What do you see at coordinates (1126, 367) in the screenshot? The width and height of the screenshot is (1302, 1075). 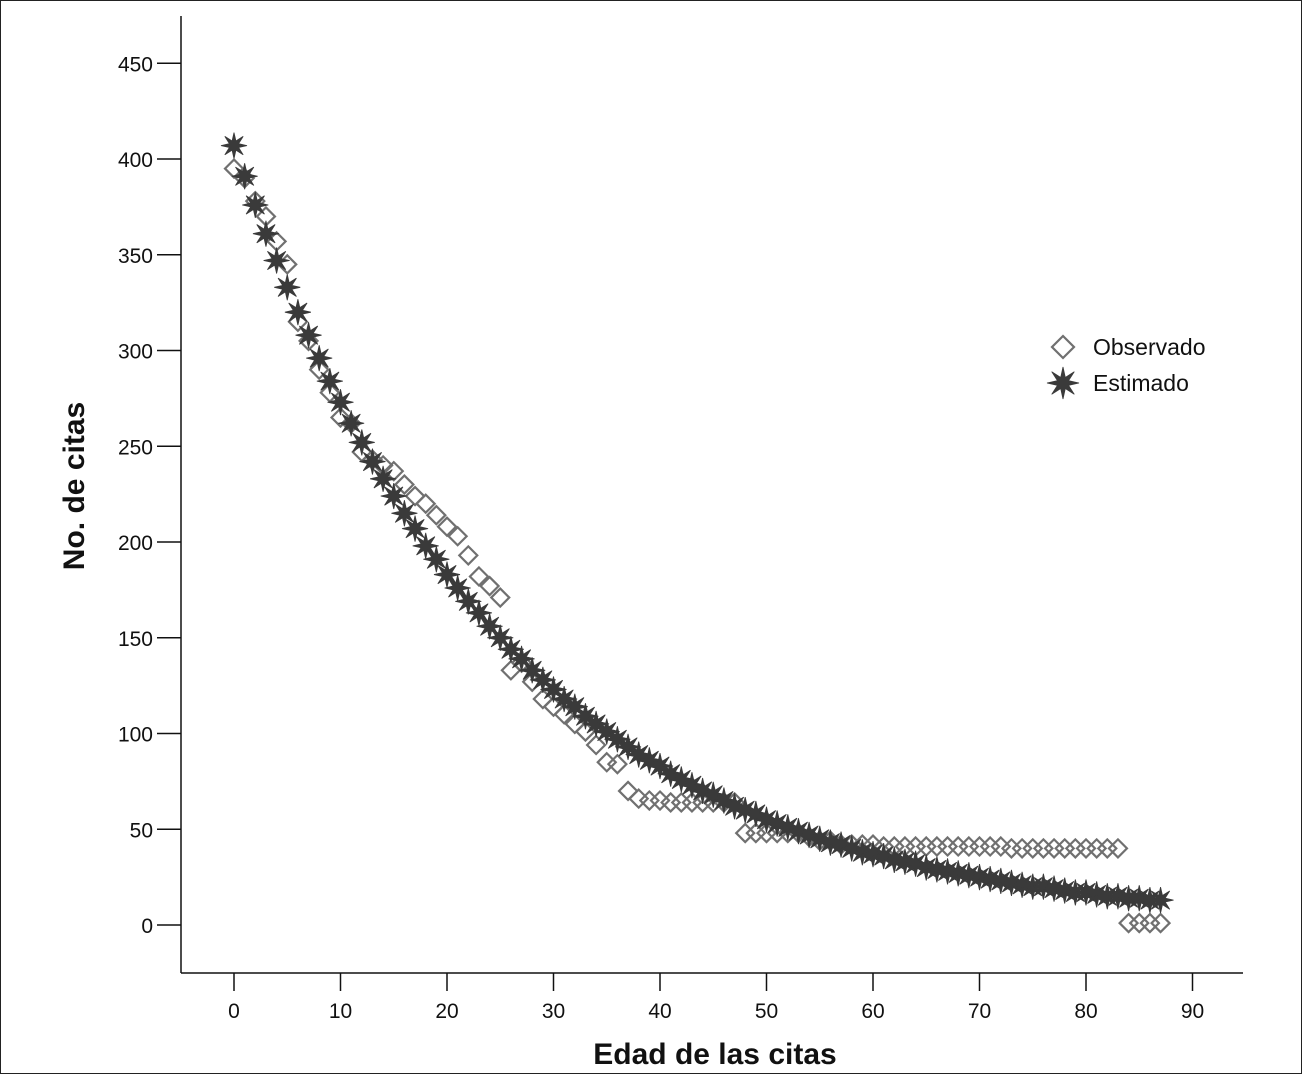 I see `legend: Observado Estimado` at bounding box center [1126, 367].